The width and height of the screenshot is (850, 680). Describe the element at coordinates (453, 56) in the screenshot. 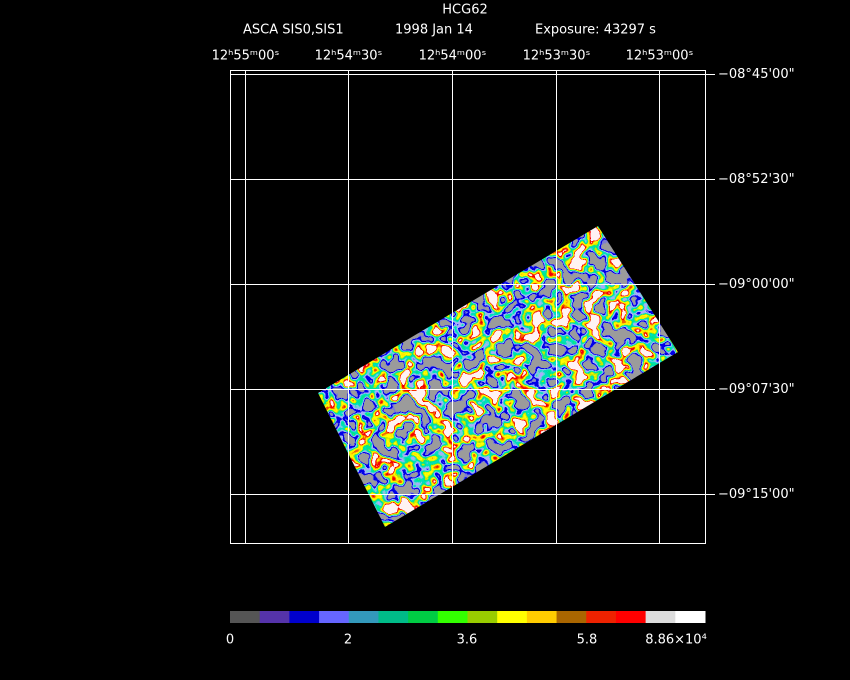

I see `ra-label: 12ʰ54ᵐ00ˢ` at that location.